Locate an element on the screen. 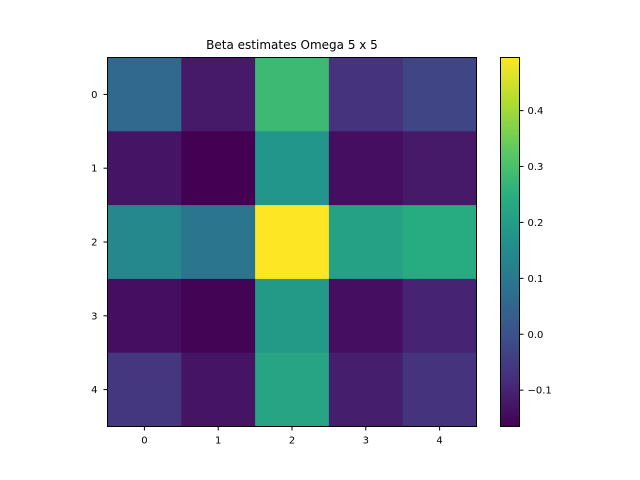 This screenshot has height=480, width=640. colorbar-tick-label: −0.1 is located at coordinates (540, 391).